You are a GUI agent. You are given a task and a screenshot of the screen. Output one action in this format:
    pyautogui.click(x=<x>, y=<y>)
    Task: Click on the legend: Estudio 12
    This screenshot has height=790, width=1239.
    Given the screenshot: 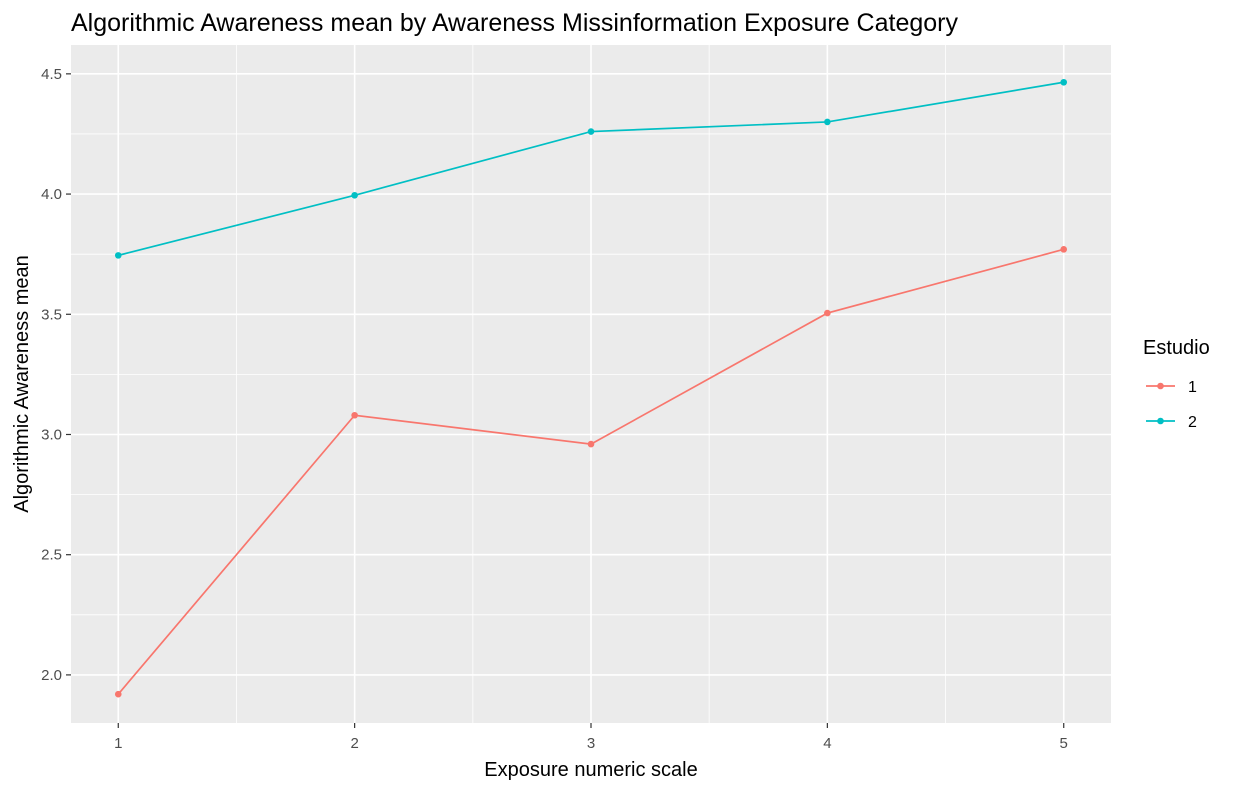 What is the action you would take?
    pyautogui.click(x=1176, y=384)
    